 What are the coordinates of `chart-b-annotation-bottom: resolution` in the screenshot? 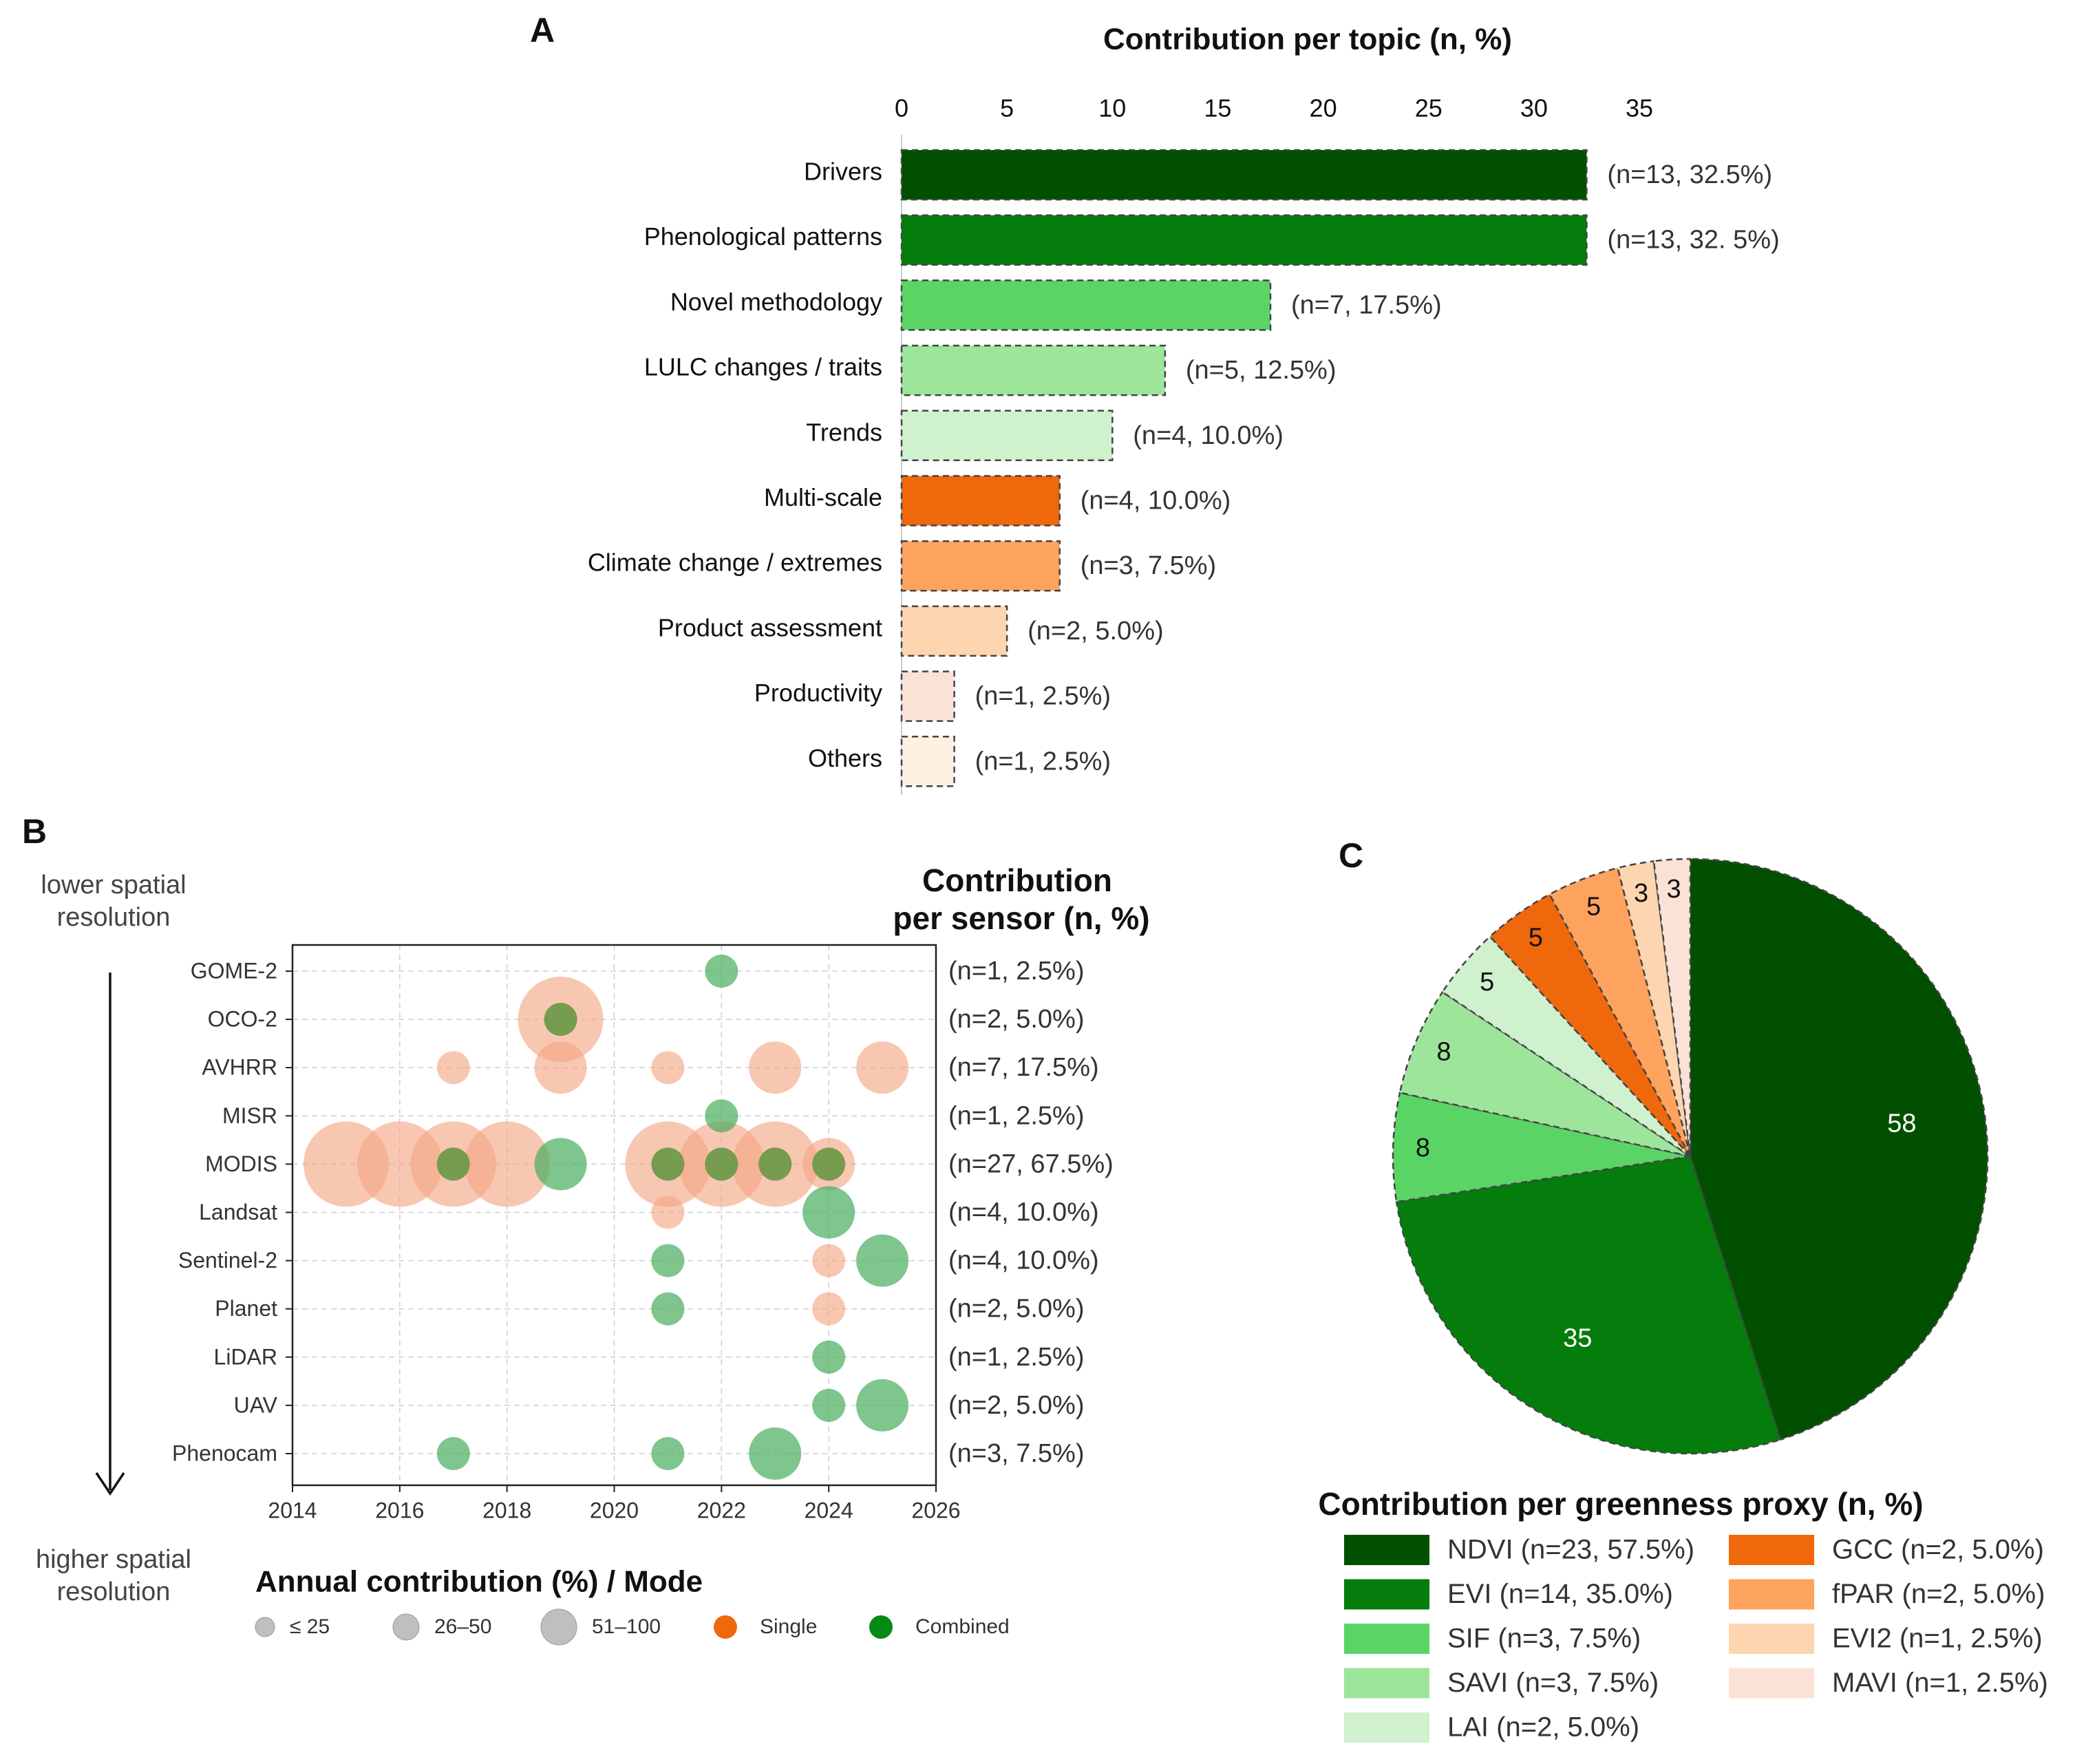 It's located at (114, 1591).